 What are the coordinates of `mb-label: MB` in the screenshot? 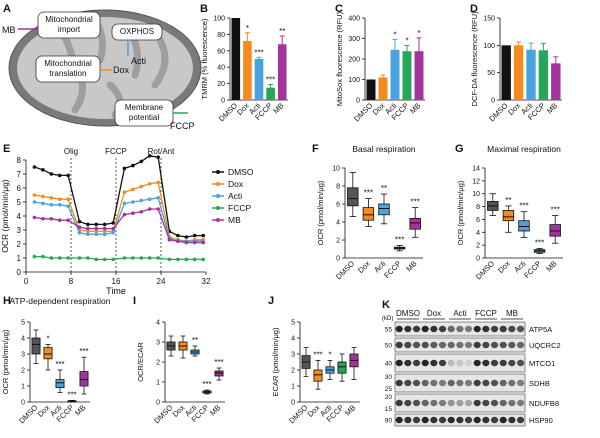 It's located at (9, 30).